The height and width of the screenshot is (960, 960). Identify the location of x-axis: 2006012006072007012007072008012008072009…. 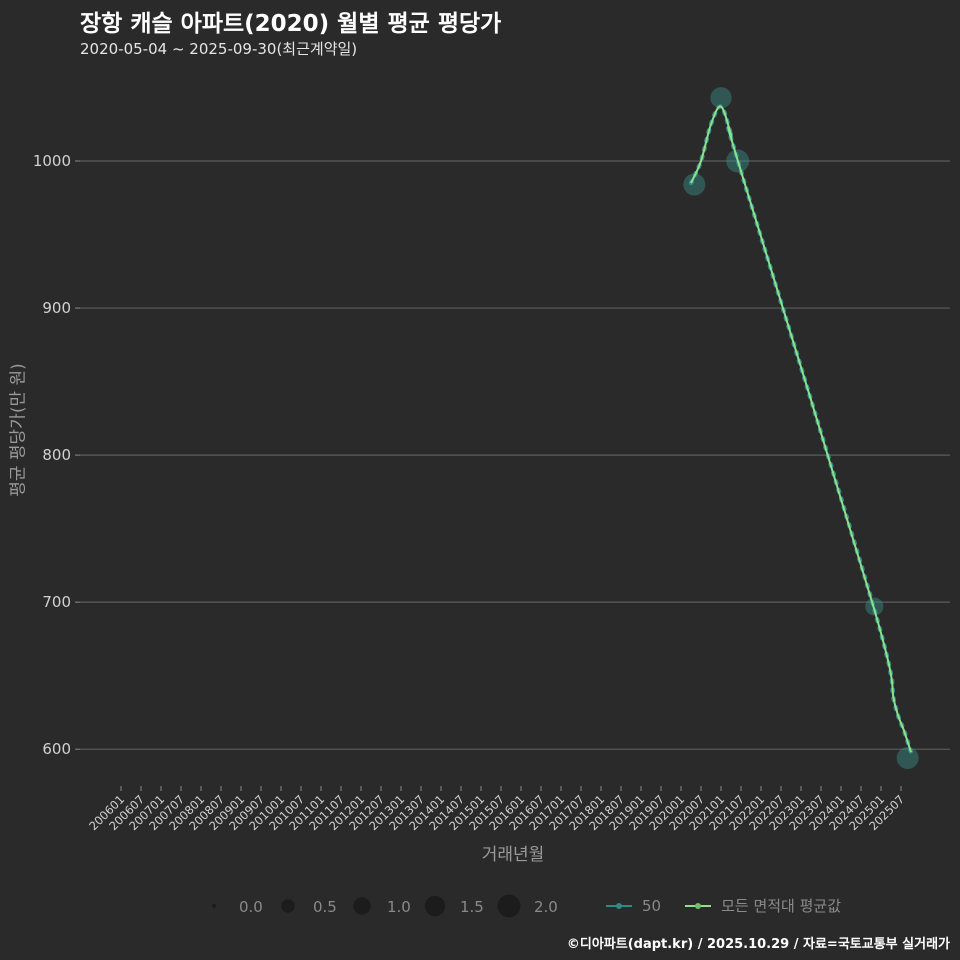
(496, 809).